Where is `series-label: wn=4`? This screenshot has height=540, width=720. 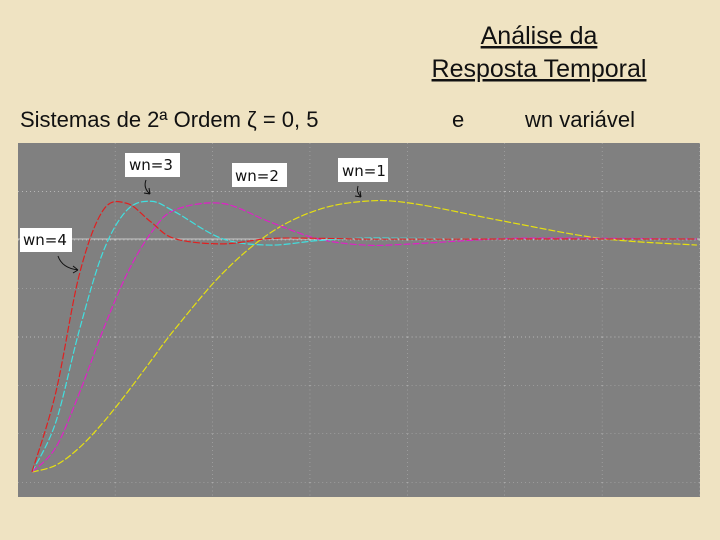
series-label: wn=4 is located at coordinates (45, 240).